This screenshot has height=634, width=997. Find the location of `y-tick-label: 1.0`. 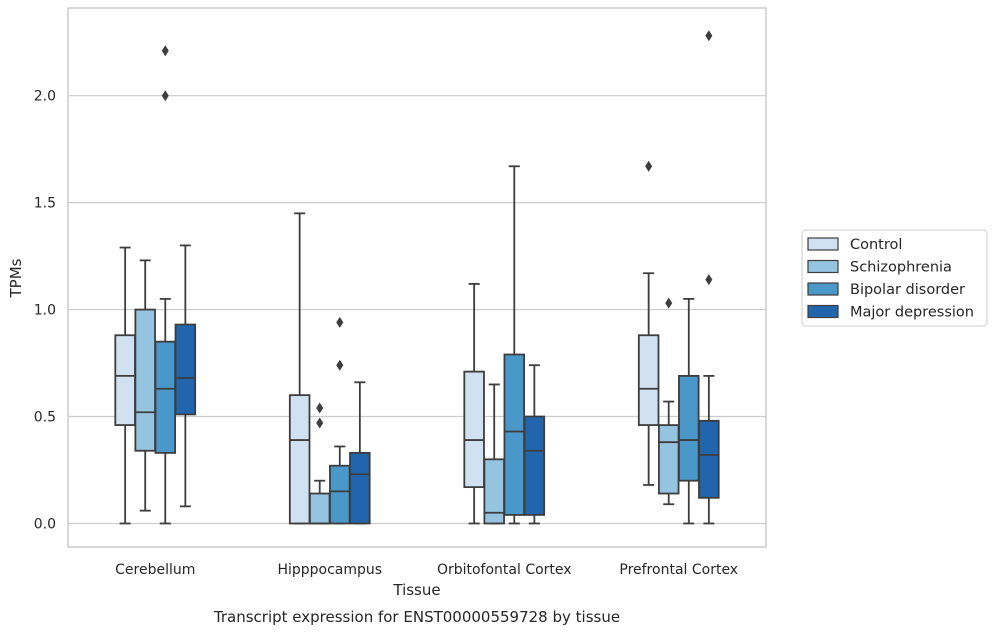

y-tick-label: 1.0 is located at coordinates (45, 311).